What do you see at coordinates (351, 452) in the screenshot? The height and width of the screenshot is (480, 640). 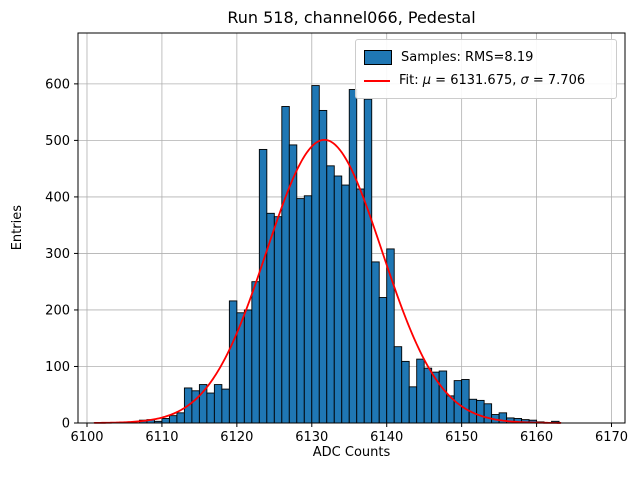 I see `x-axis-label: ADC Counts` at bounding box center [351, 452].